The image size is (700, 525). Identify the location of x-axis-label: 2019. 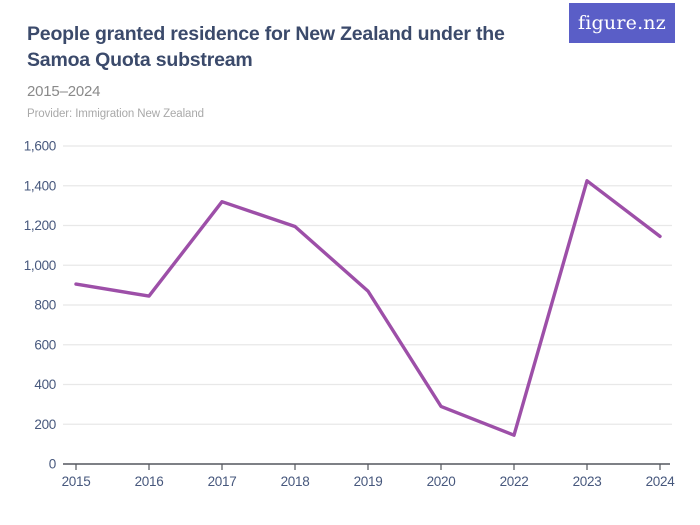
(368, 481).